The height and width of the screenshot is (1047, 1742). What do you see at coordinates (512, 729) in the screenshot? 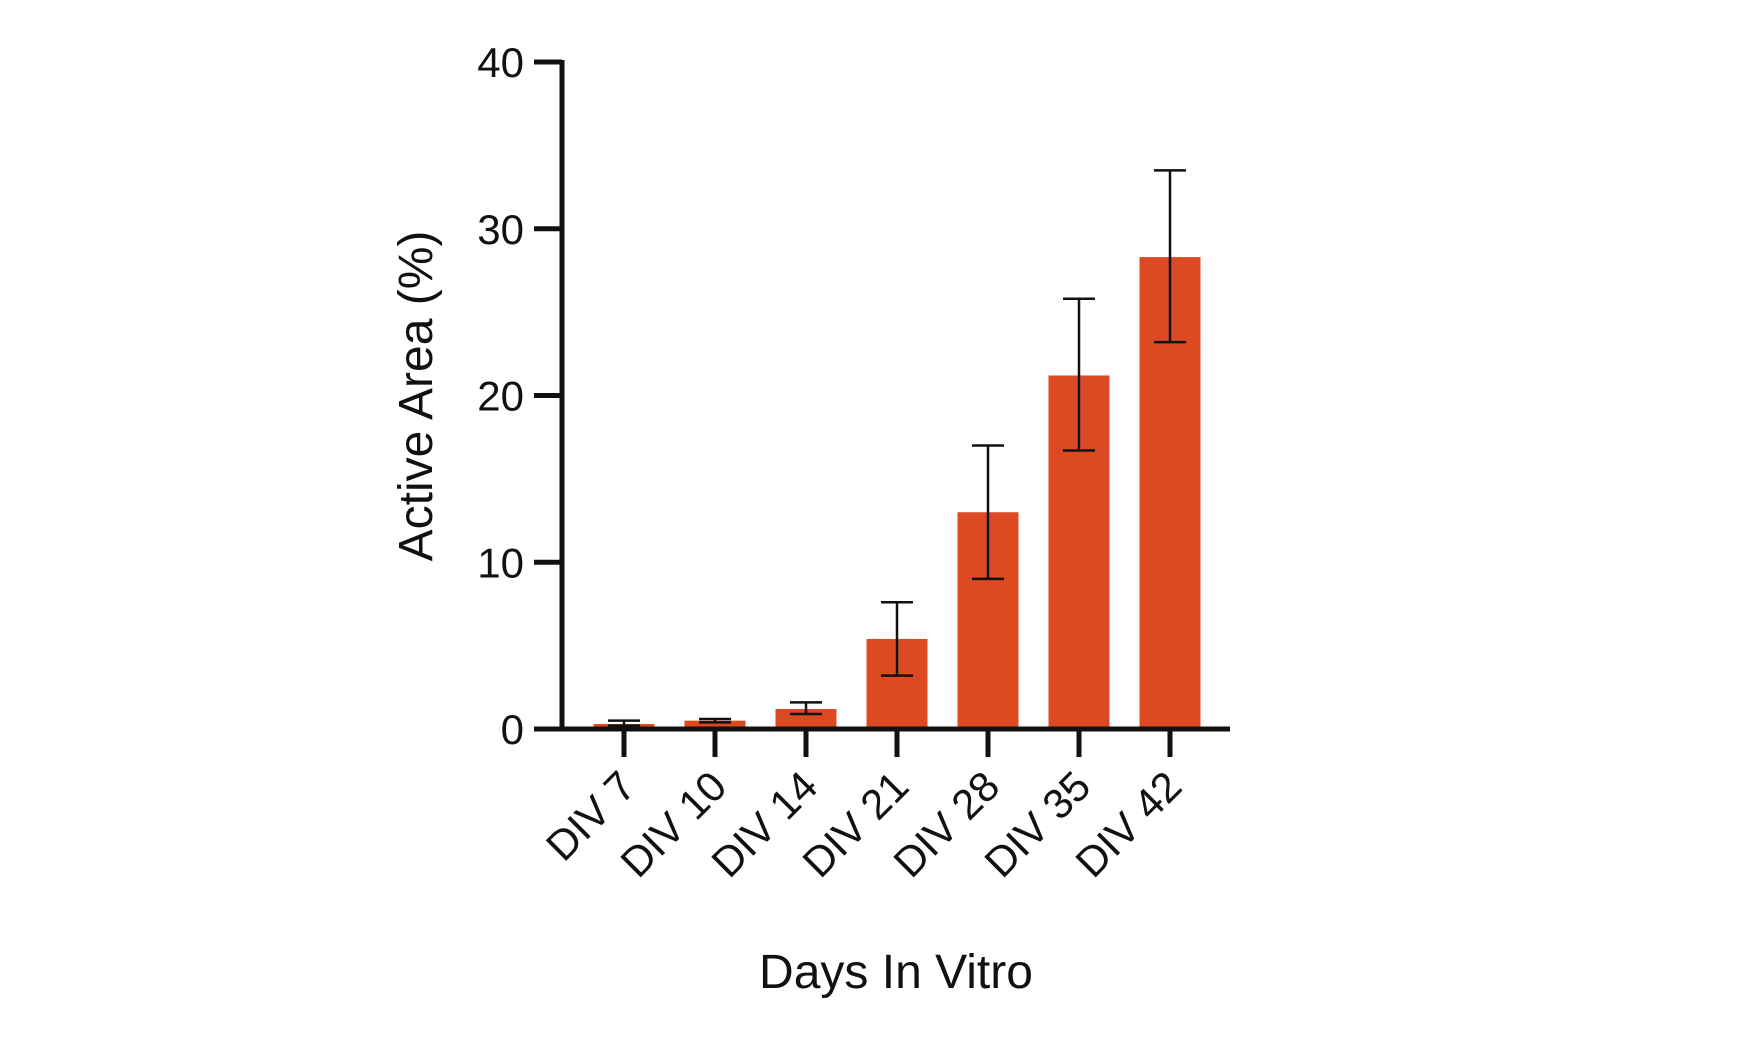
I see `y-tick-label-0: 0` at bounding box center [512, 729].